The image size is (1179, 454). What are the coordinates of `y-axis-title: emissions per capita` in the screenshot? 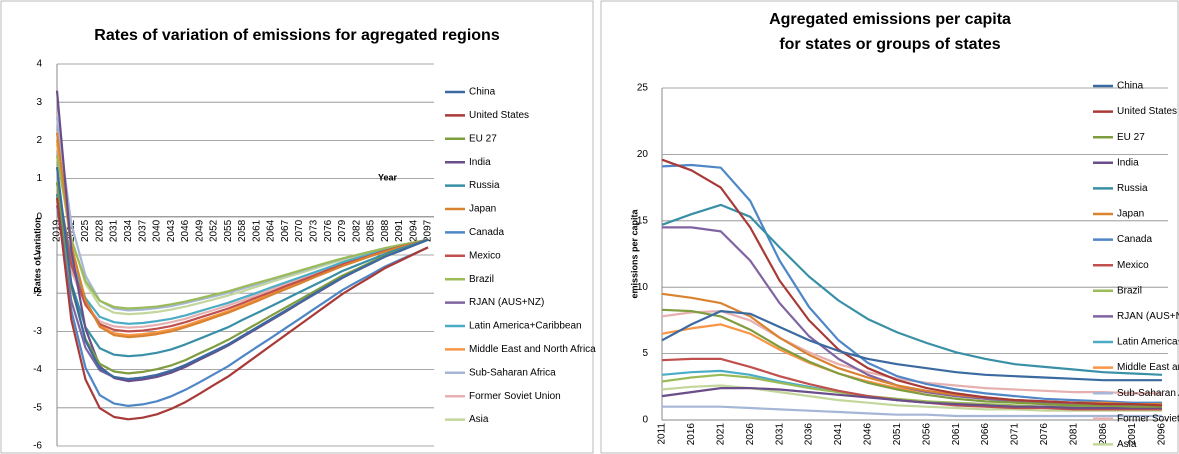 It's located at (634, 253).